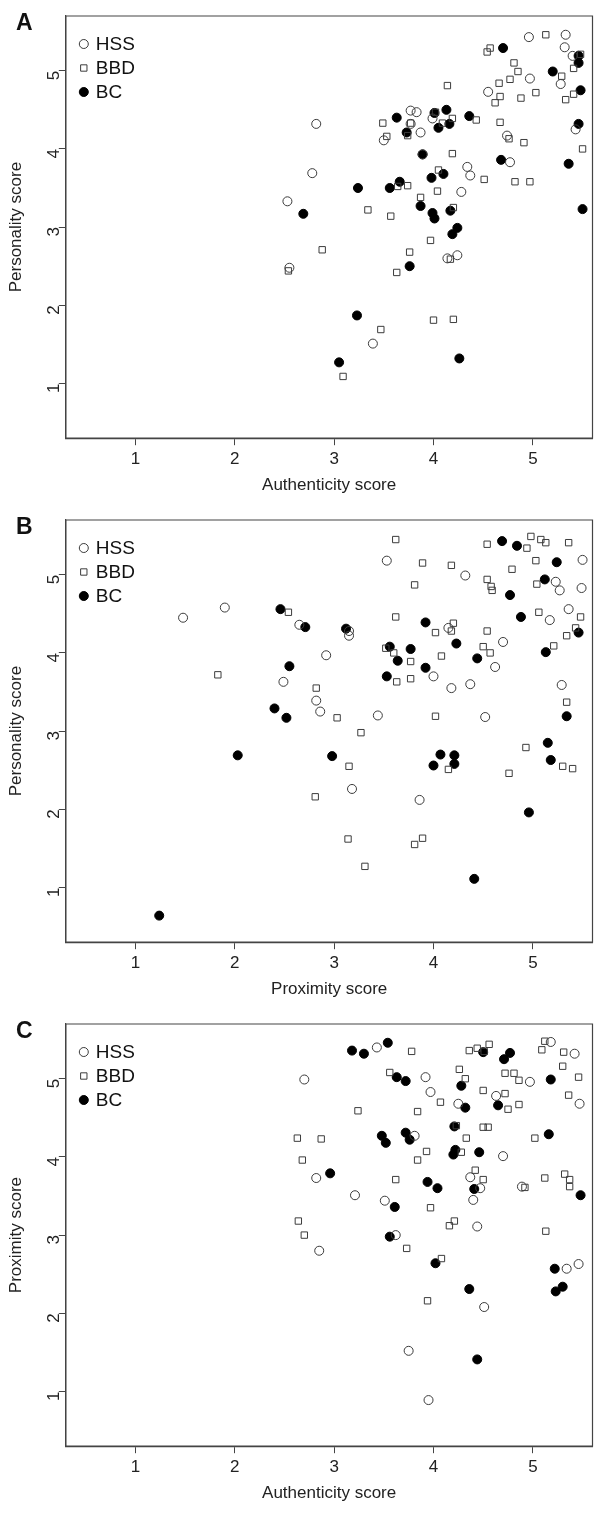  What do you see at coordinates (24, 525) in the screenshot?
I see `chart-title: B` at bounding box center [24, 525].